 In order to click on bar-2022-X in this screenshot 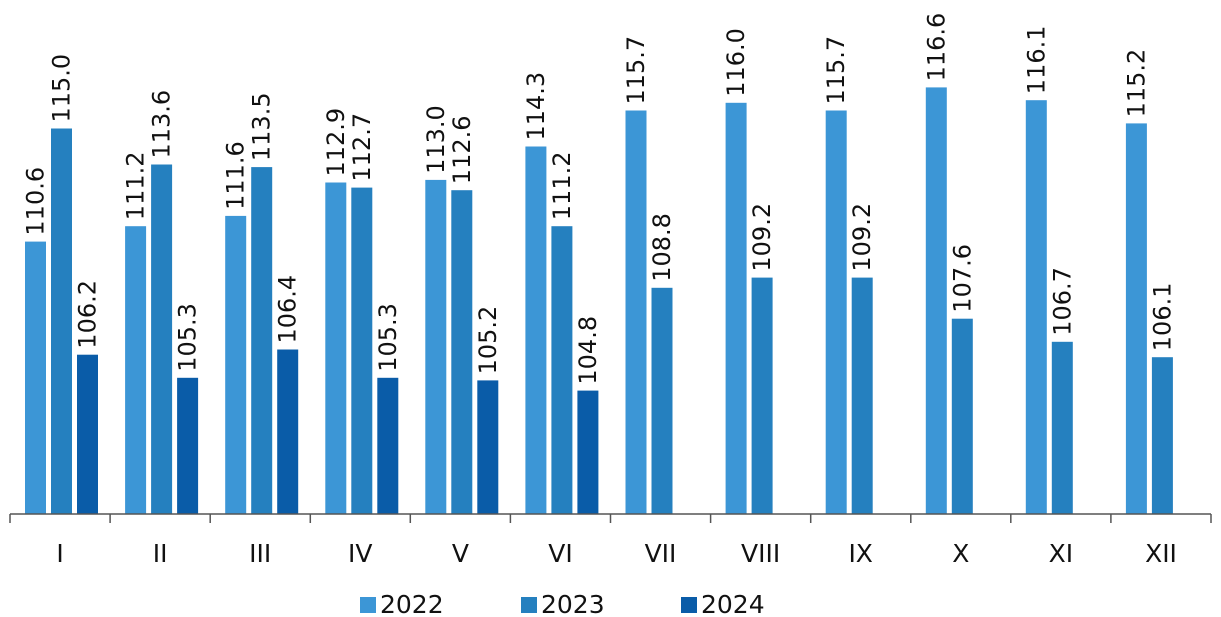, I will do `click(936, 301)`.